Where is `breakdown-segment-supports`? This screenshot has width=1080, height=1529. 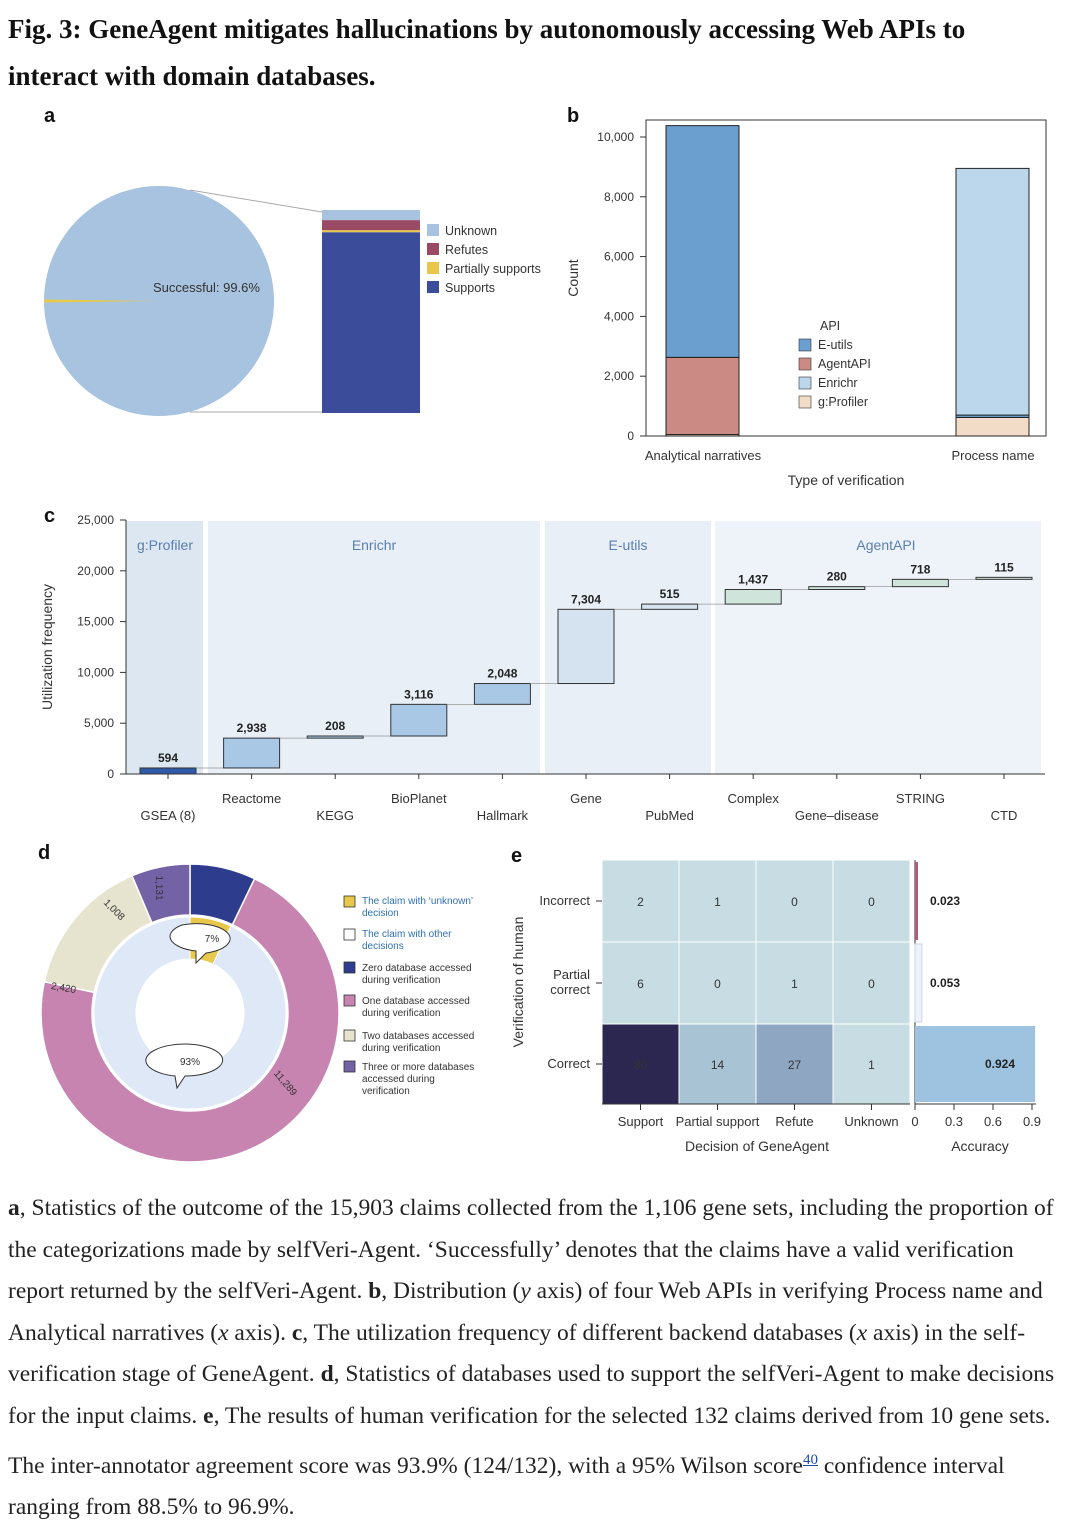
breakdown-segment-supports is located at coordinates (371, 322).